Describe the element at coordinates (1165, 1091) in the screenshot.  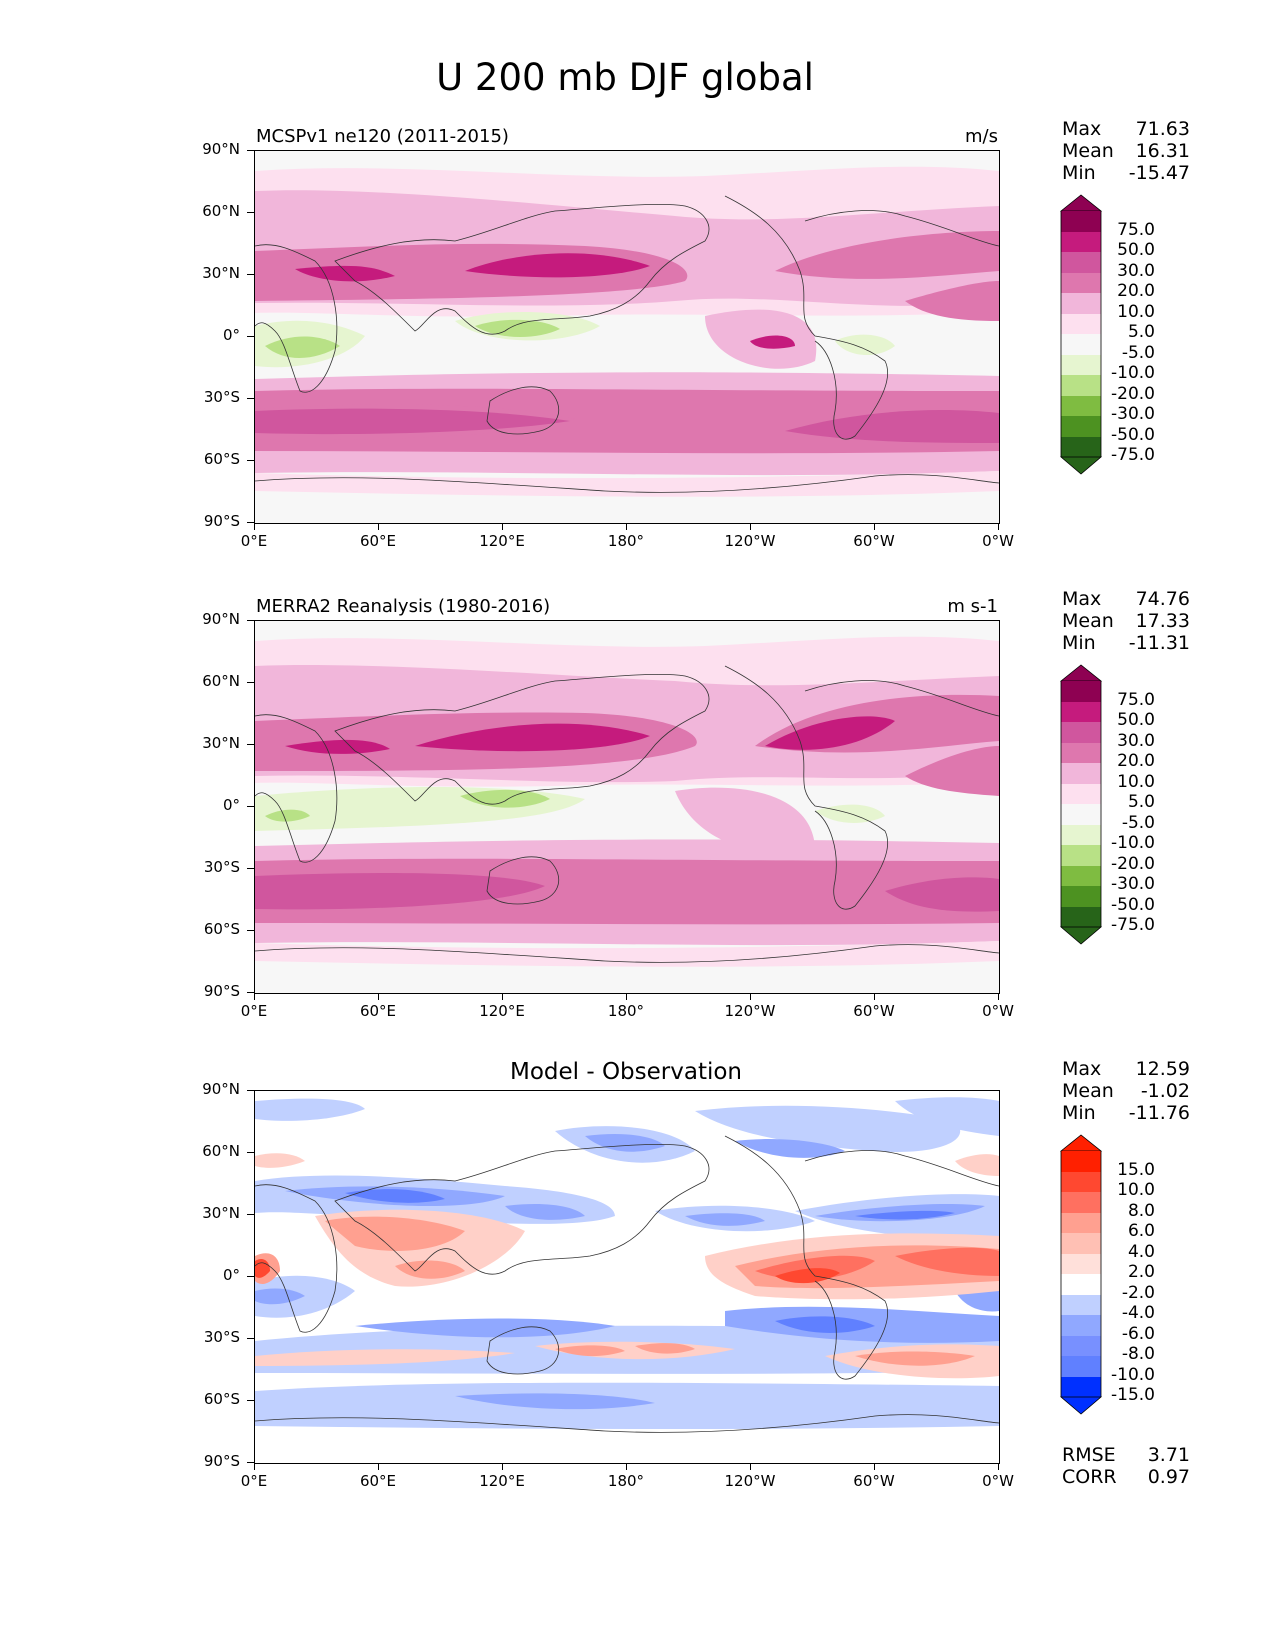
I see `stat-mean-value: -1.02` at that location.